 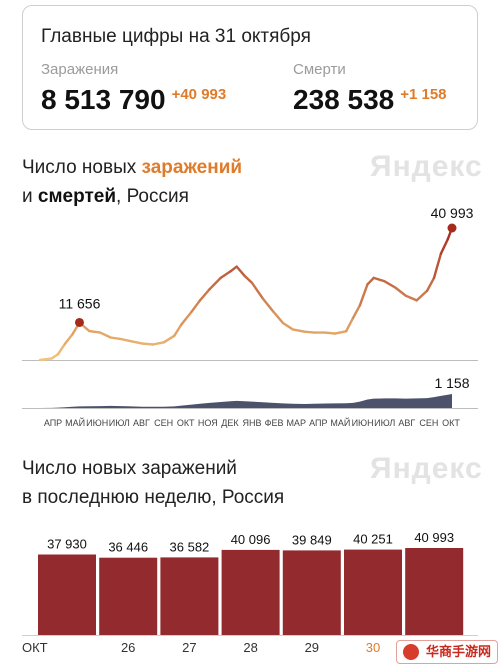 What do you see at coordinates (250, 647) in the screenshot?
I see `bar-category-label: 28` at bounding box center [250, 647].